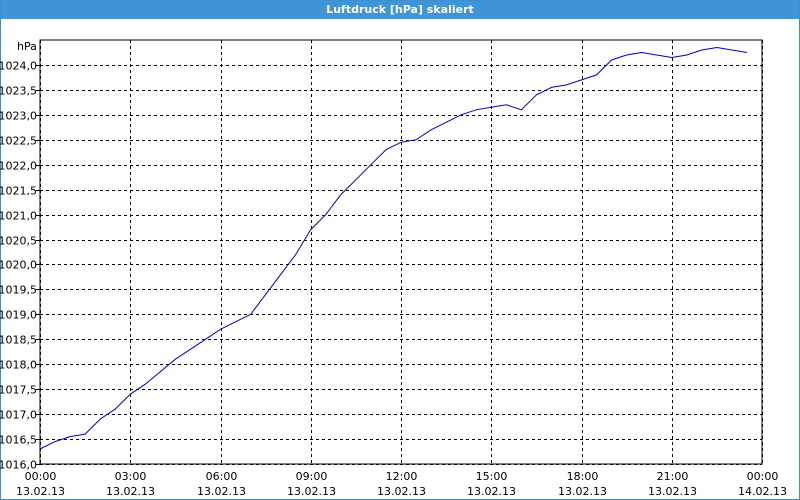 This screenshot has width=800, height=500. What do you see at coordinates (18, 66) in the screenshot?
I see `y-tick-label: 1024,0` at bounding box center [18, 66].